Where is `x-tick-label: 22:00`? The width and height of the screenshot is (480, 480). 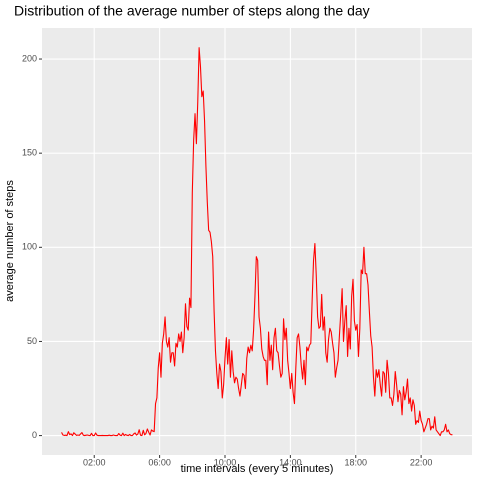 x-tick-label: 22:00 is located at coordinates (421, 462).